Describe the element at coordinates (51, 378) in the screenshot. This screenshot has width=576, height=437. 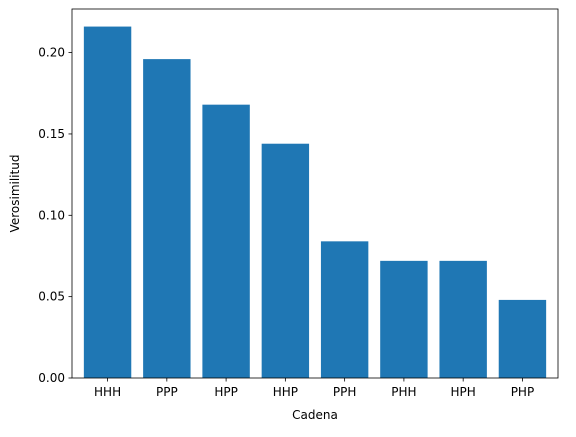
I see `y-tick-label: 0.00` at that location.